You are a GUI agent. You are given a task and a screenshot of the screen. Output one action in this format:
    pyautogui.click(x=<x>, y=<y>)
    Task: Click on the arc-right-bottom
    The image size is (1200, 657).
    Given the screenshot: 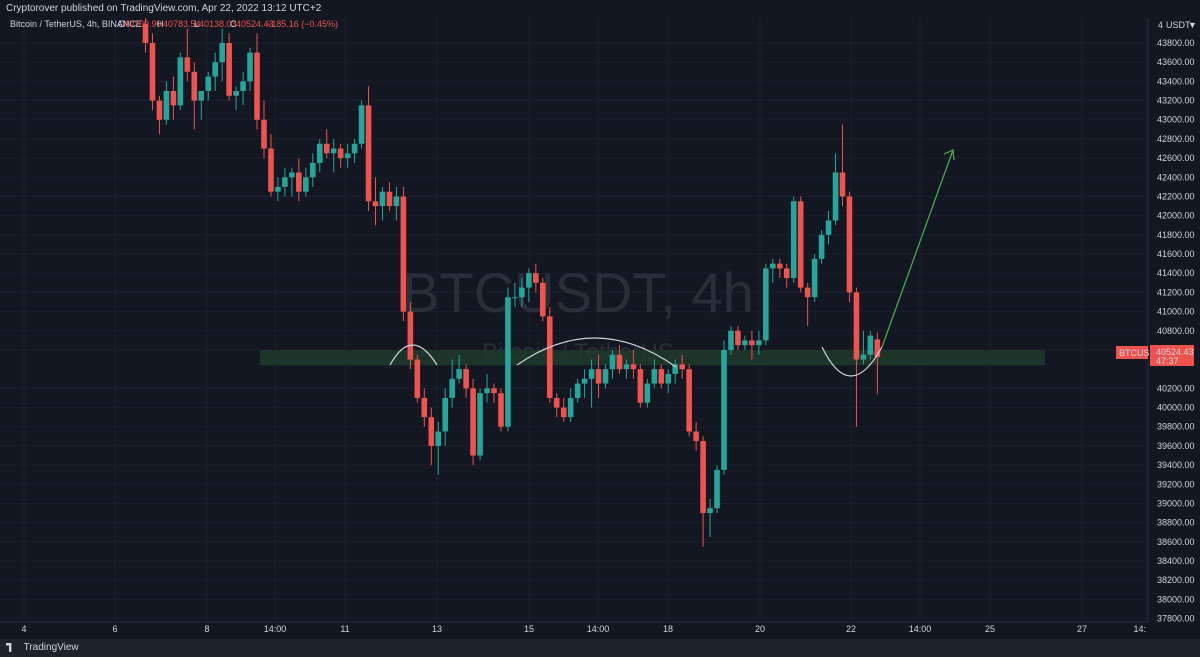 What is the action you would take?
    pyautogui.click(x=852, y=361)
    